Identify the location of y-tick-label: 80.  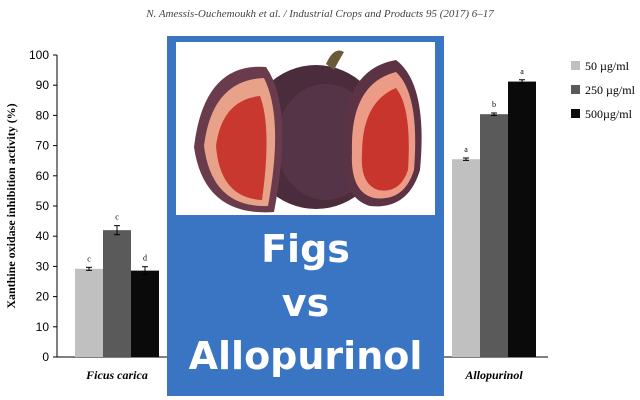
(43, 115).